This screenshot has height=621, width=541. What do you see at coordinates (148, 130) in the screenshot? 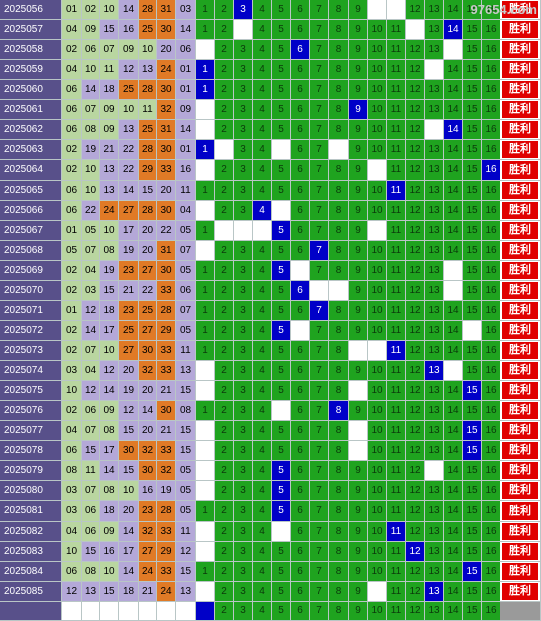
I see `red-ball: 25` at bounding box center [148, 130].